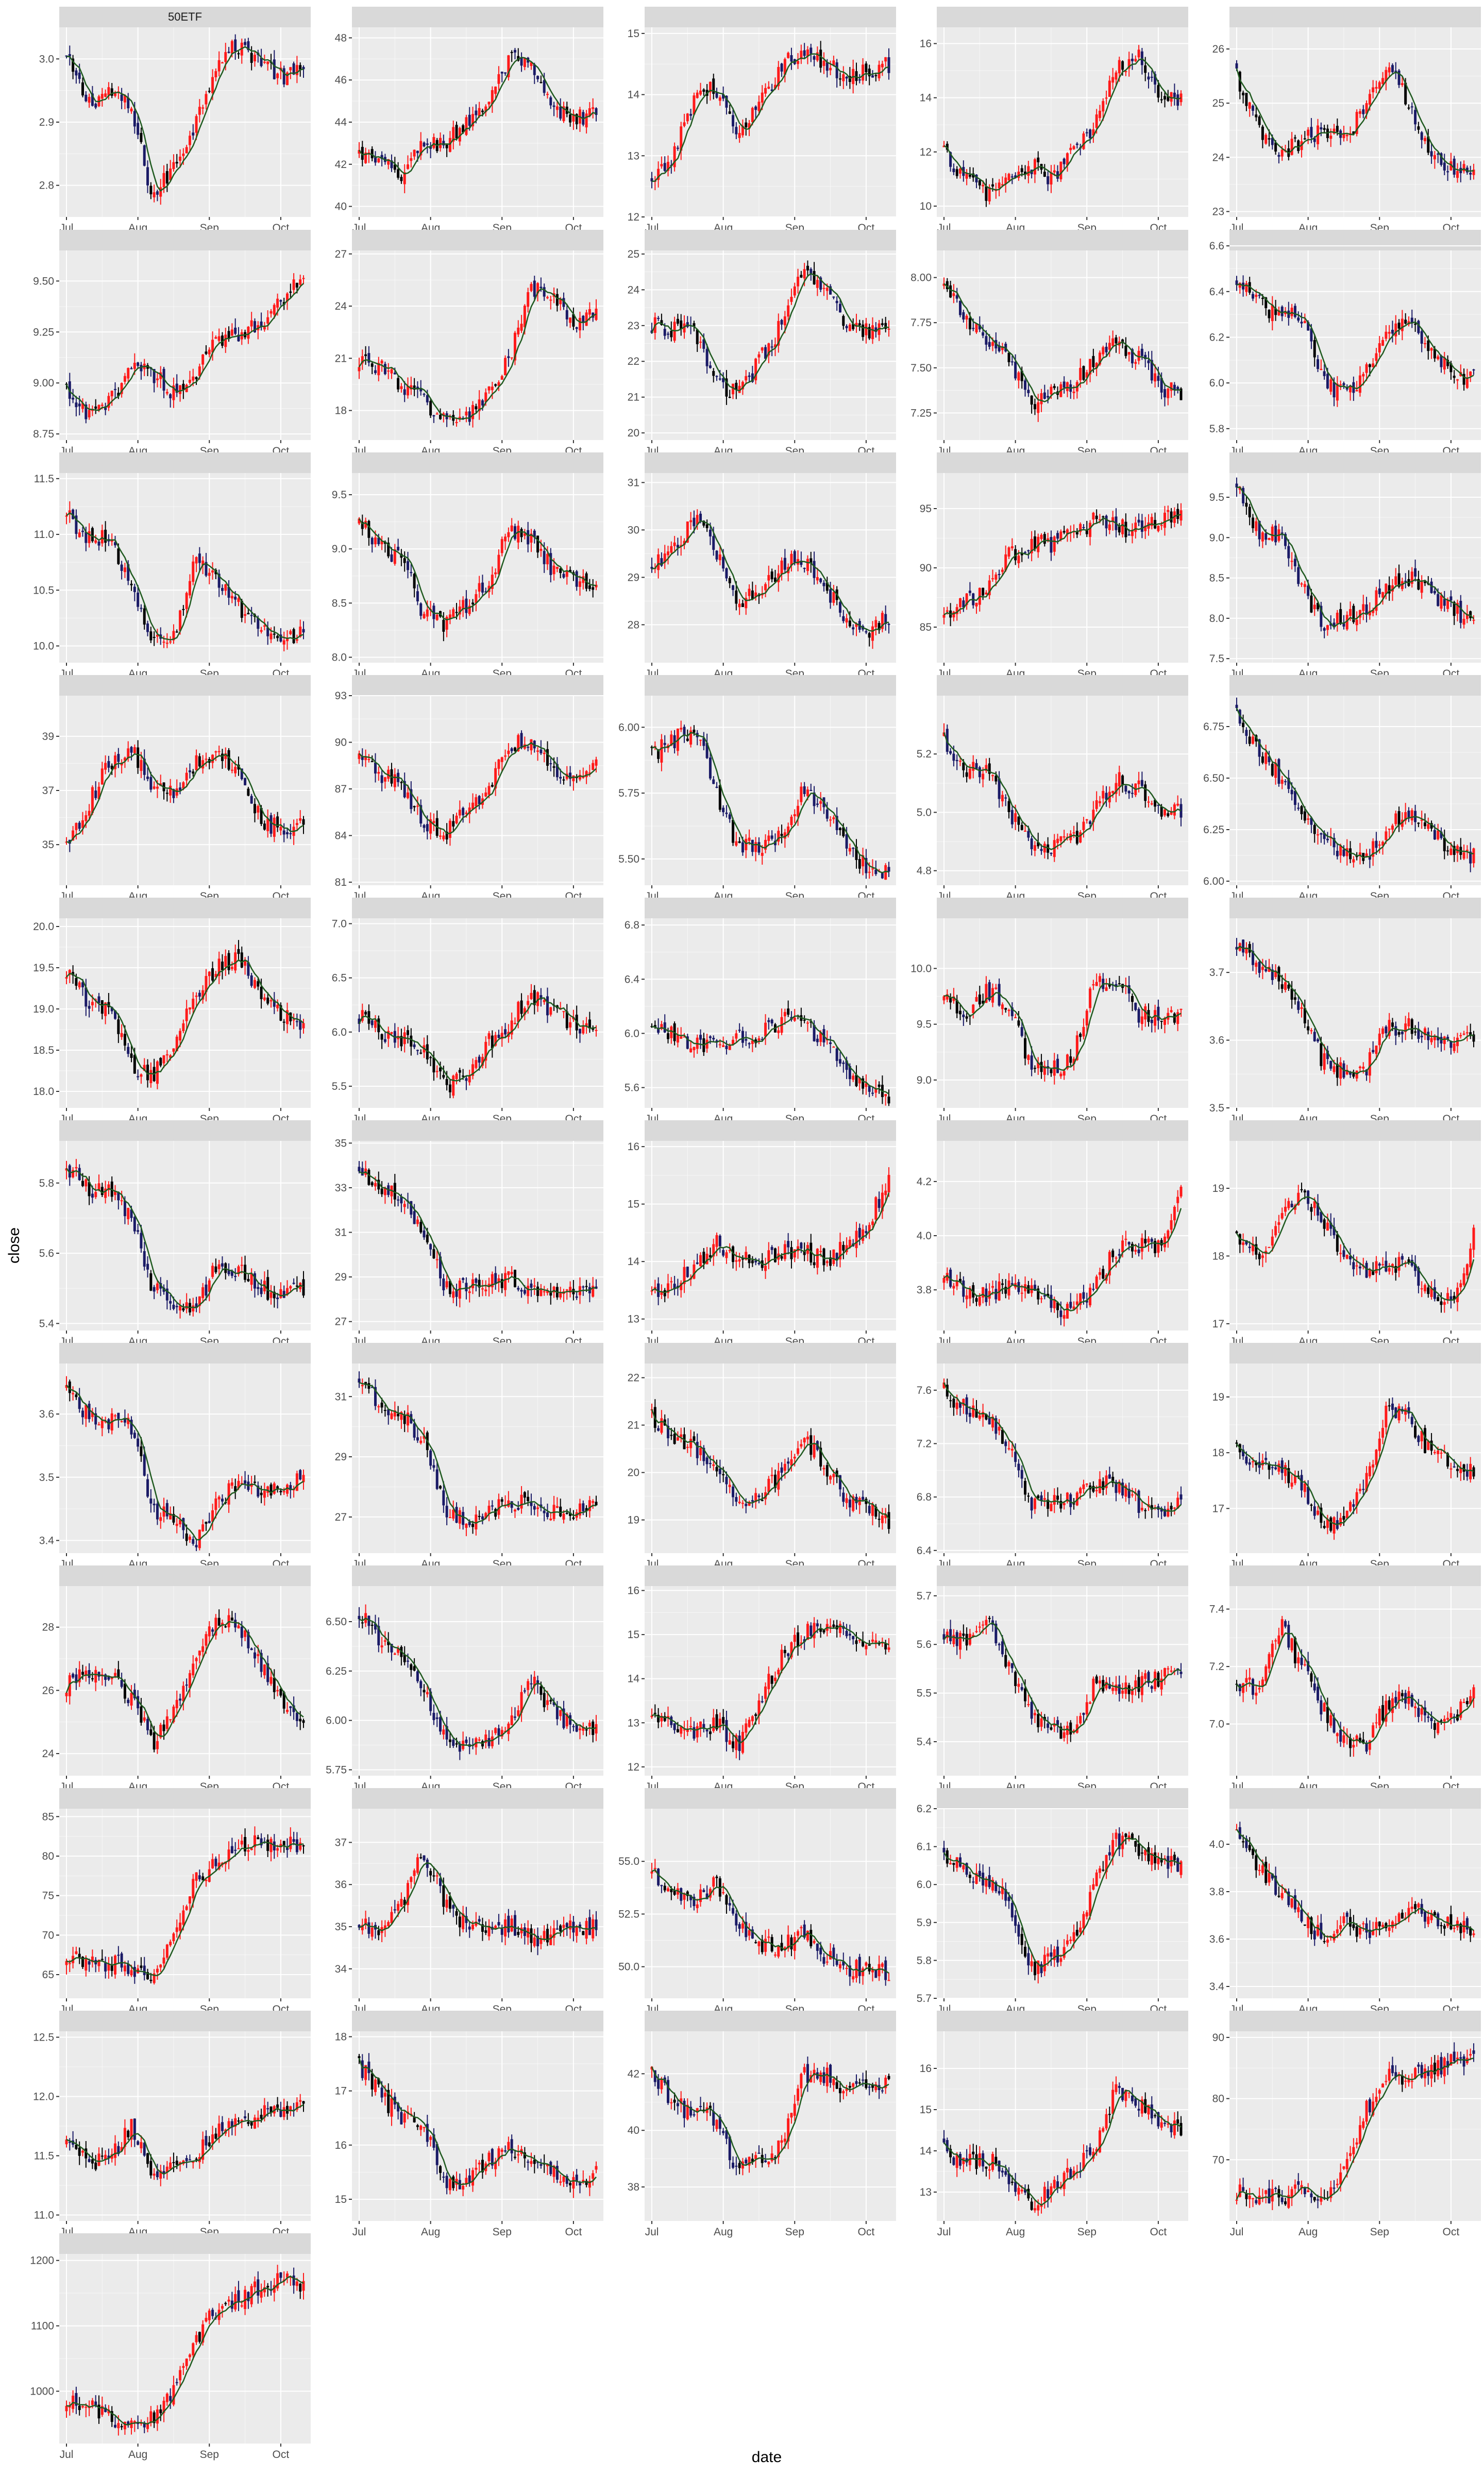 This screenshot has width=1484, height=2476. I want to click on y-tick-label: 21, so click(633, 397).